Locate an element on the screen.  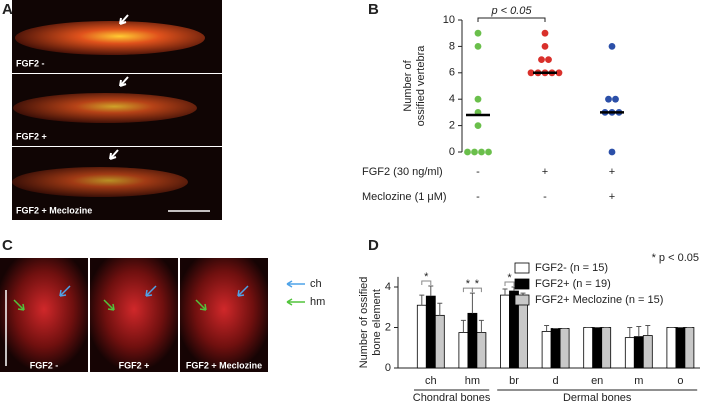
panel-label: A is located at coordinates (7, 9).